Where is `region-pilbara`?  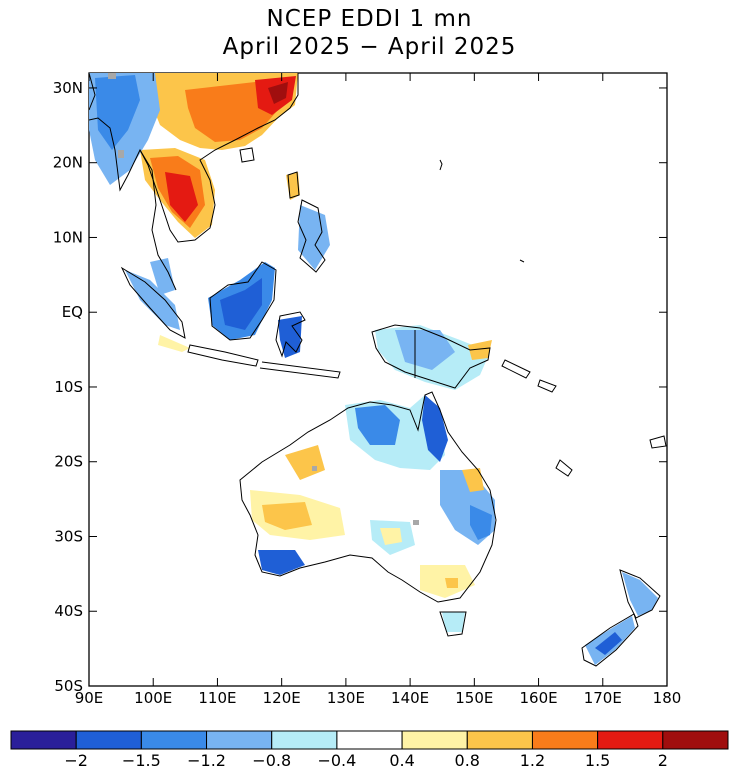
region-pilbara is located at coordinates (305, 462).